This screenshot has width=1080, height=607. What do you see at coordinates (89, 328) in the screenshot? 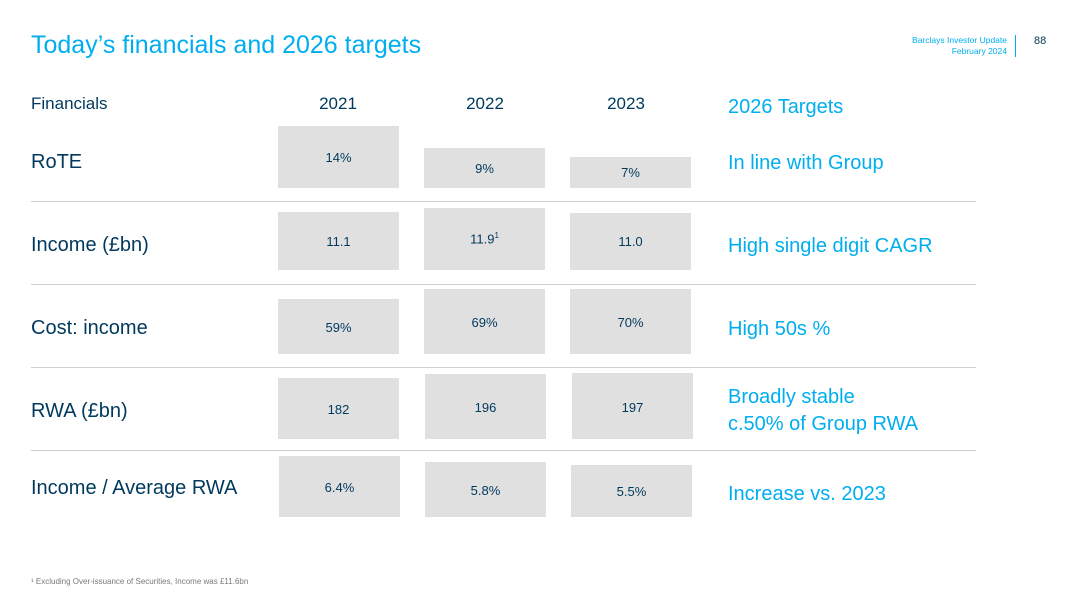
I see `row-label-cost-income: Cost: income` at bounding box center [89, 328].